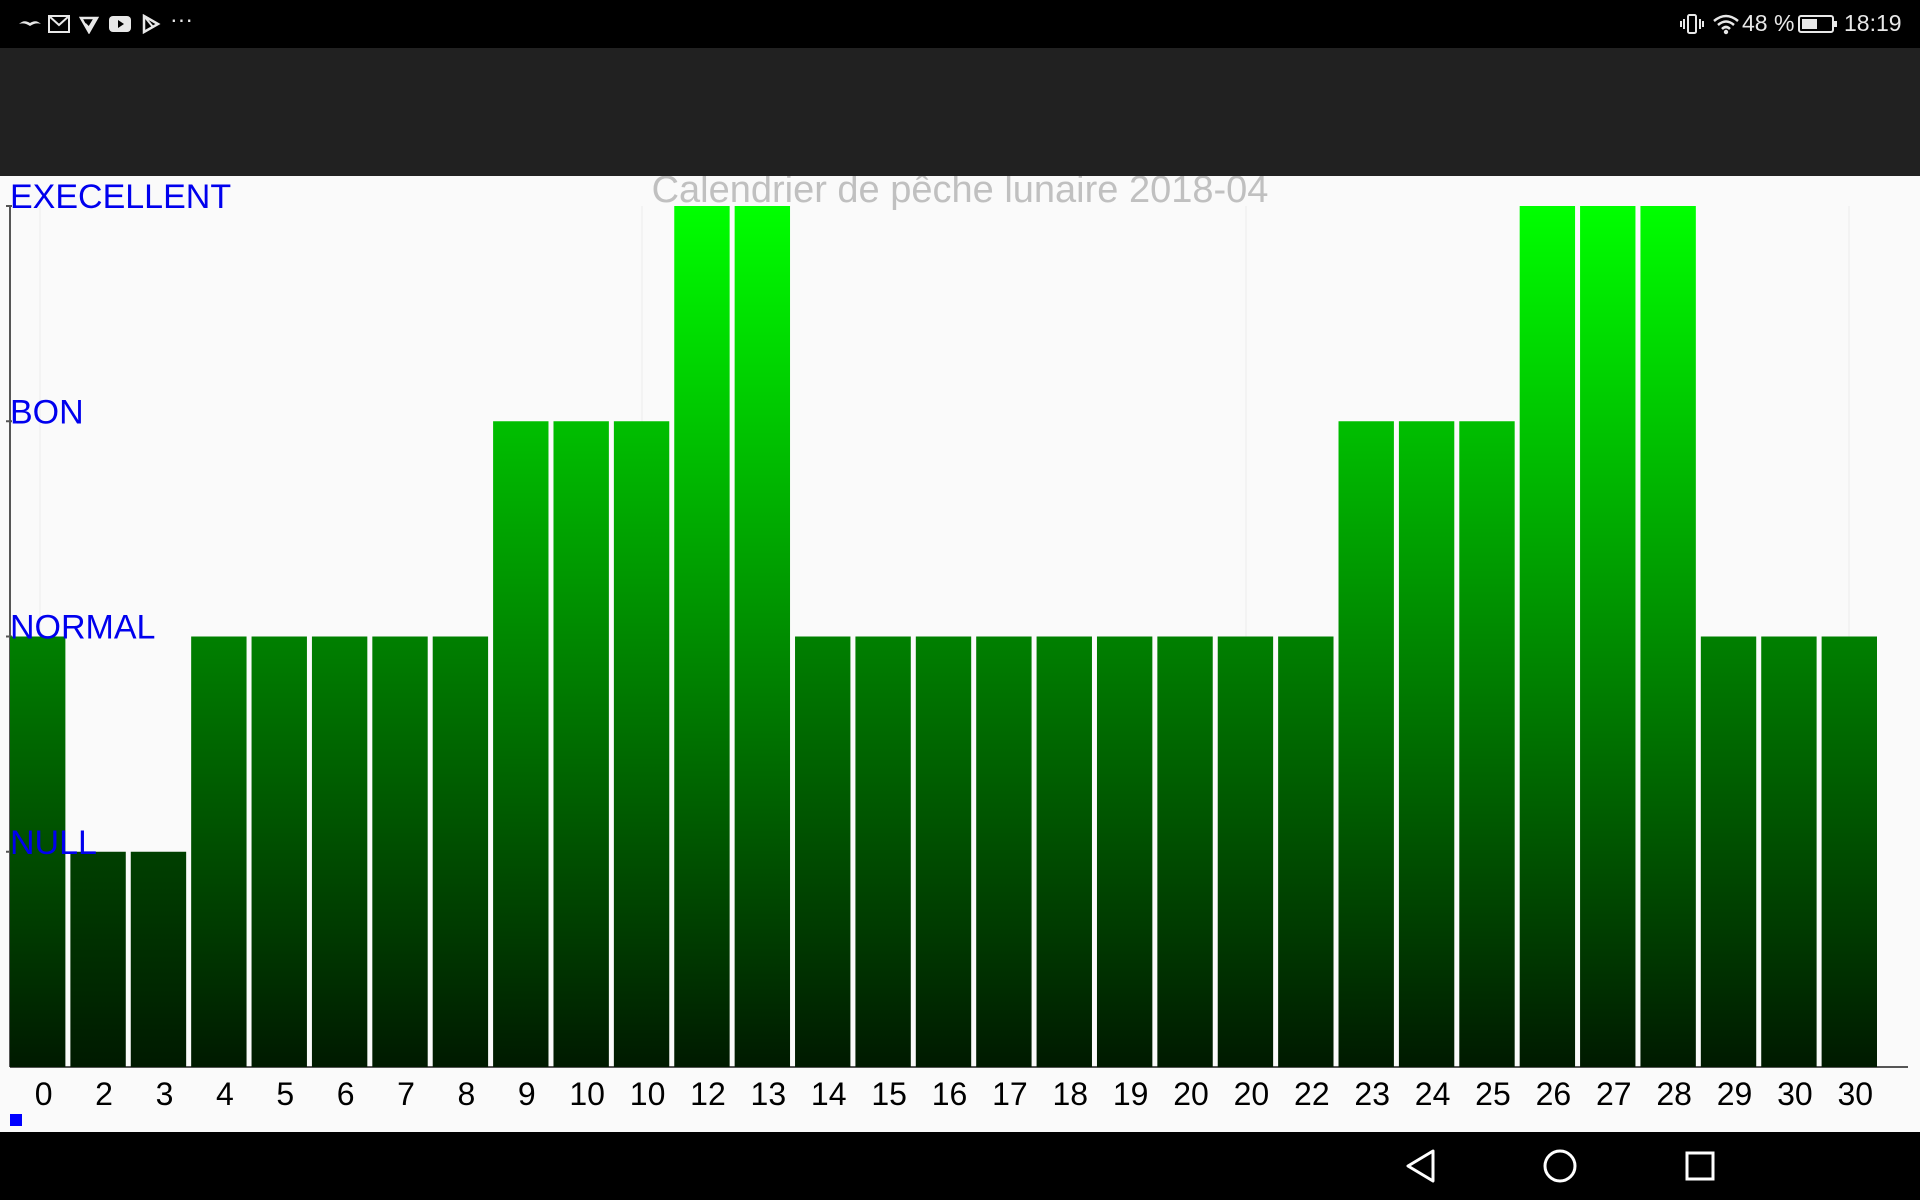  What do you see at coordinates (1873, 23) in the screenshot?
I see `clock: 18:19` at bounding box center [1873, 23].